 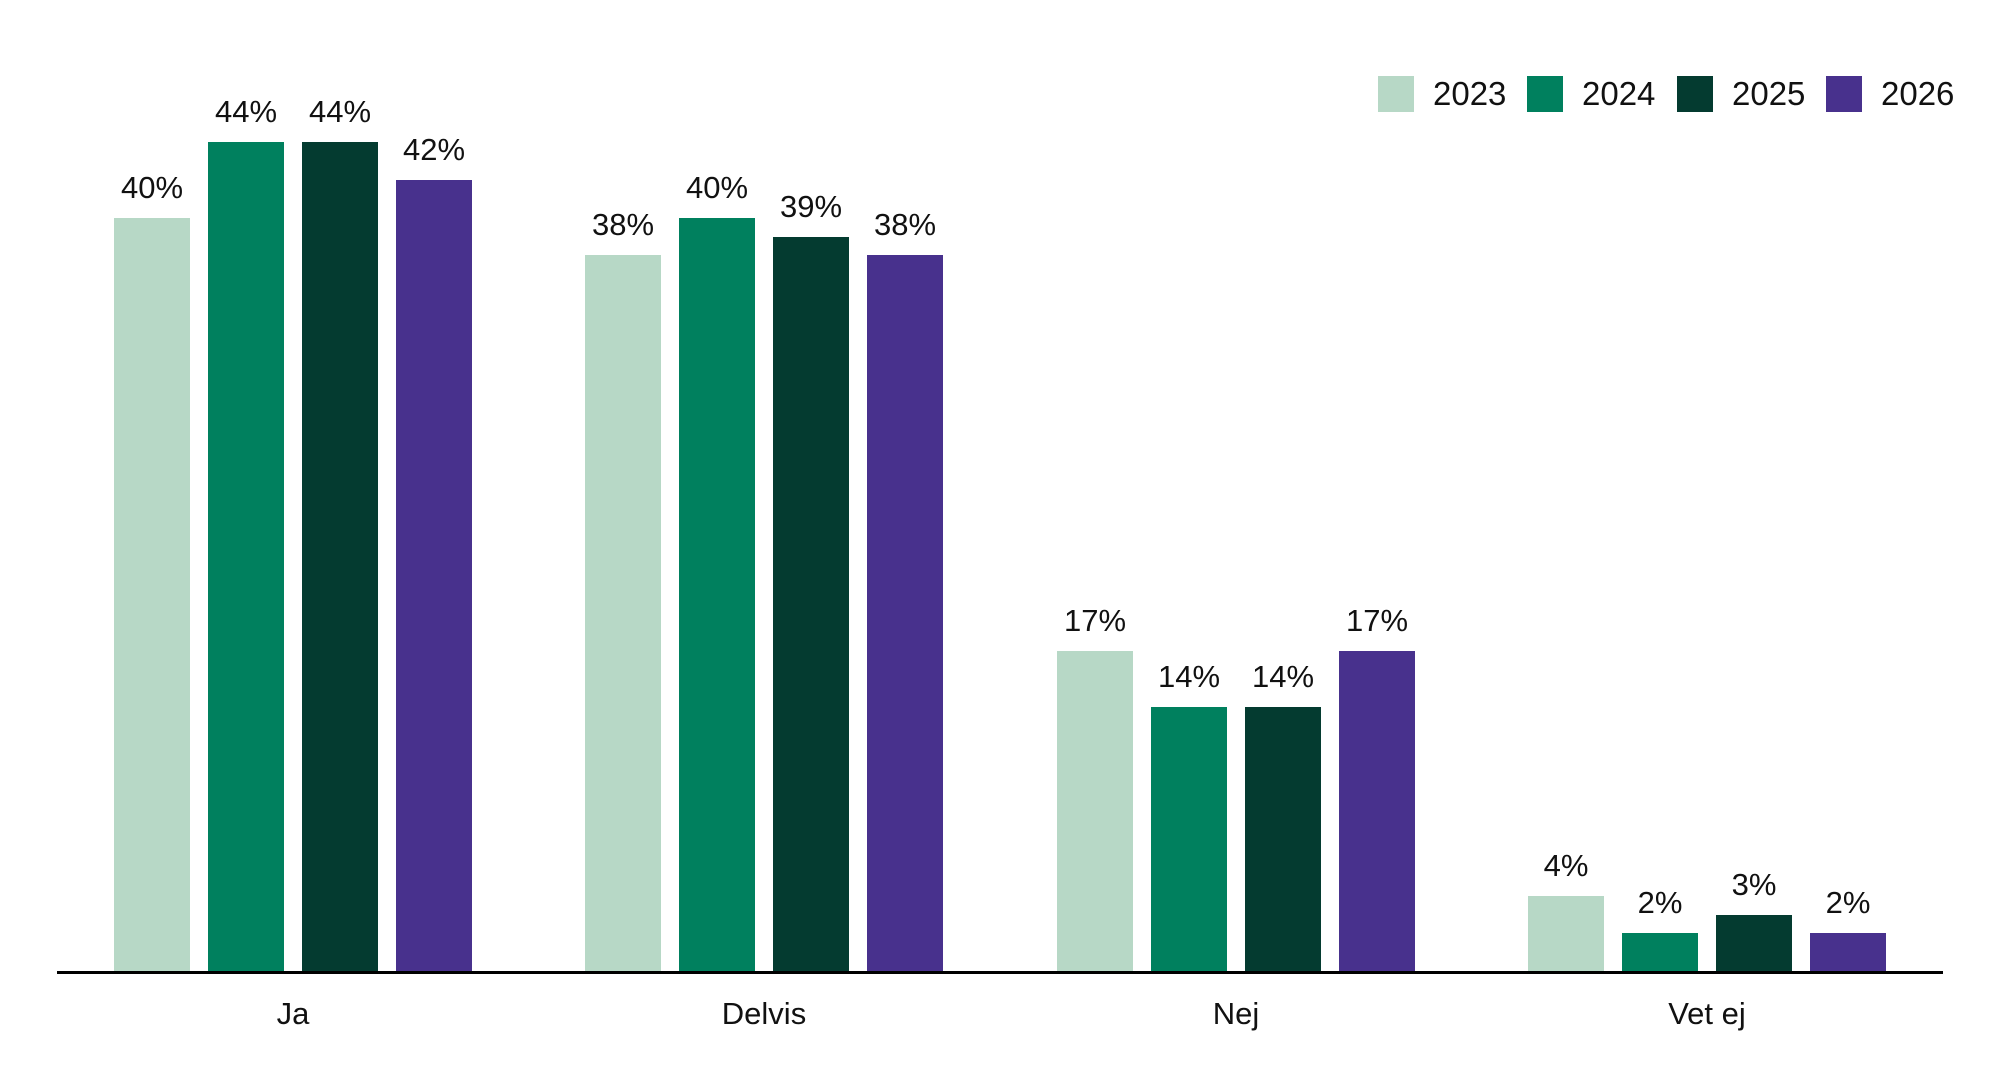 What do you see at coordinates (1000, 972) in the screenshot?
I see `x-axis-line` at bounding box center [1000, 972].